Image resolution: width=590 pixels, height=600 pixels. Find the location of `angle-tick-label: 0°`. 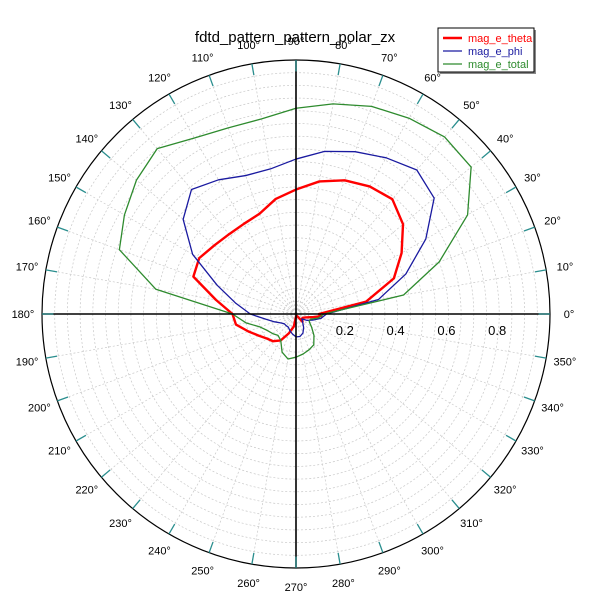

angle-tick-label: 0° is located at coordinates (569, 315).